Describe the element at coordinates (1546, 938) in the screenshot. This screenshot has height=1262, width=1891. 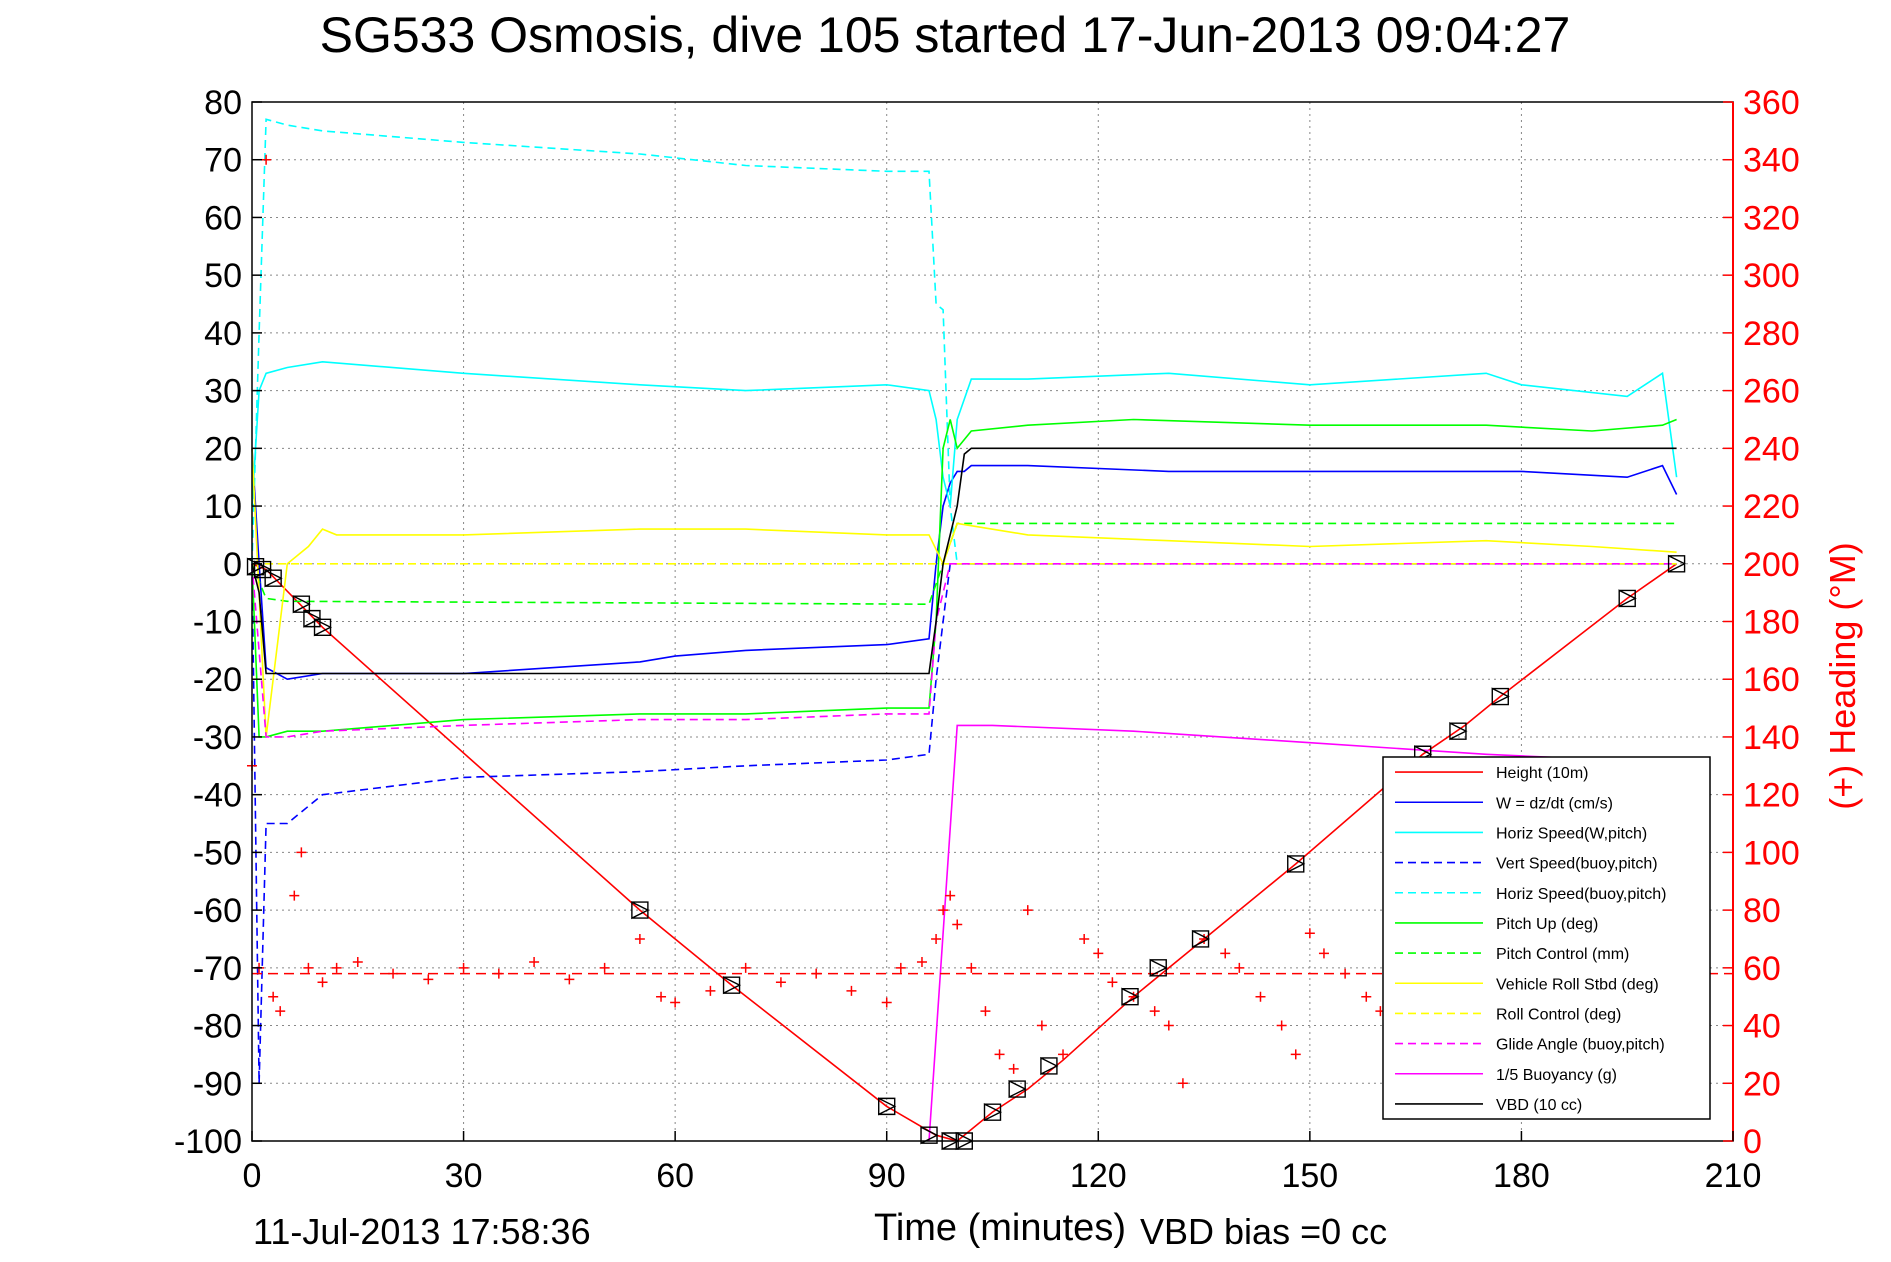
I see `legend-box` at that location.